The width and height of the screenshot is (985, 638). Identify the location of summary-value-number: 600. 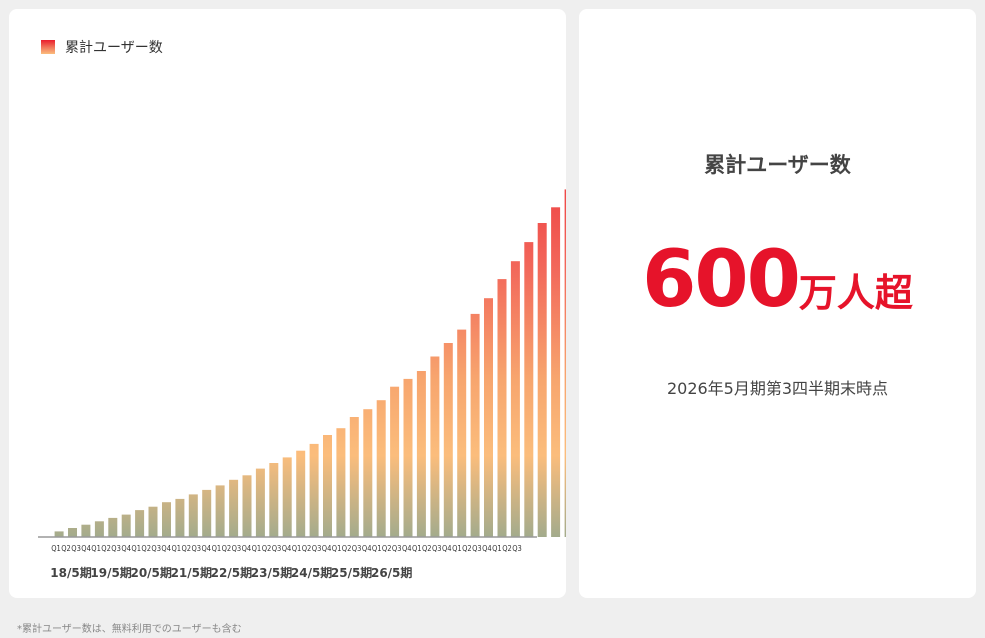
(721, 280).